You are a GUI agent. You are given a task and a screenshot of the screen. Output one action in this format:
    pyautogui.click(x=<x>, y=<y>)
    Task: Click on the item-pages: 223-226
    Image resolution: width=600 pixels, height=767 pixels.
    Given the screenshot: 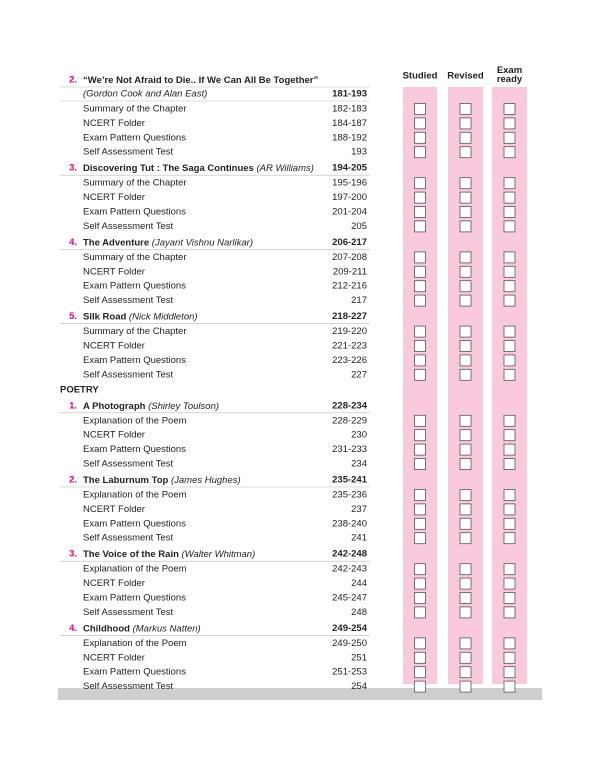 What is the action you would take?
    pyautogui.click(x=349, y=360)
    